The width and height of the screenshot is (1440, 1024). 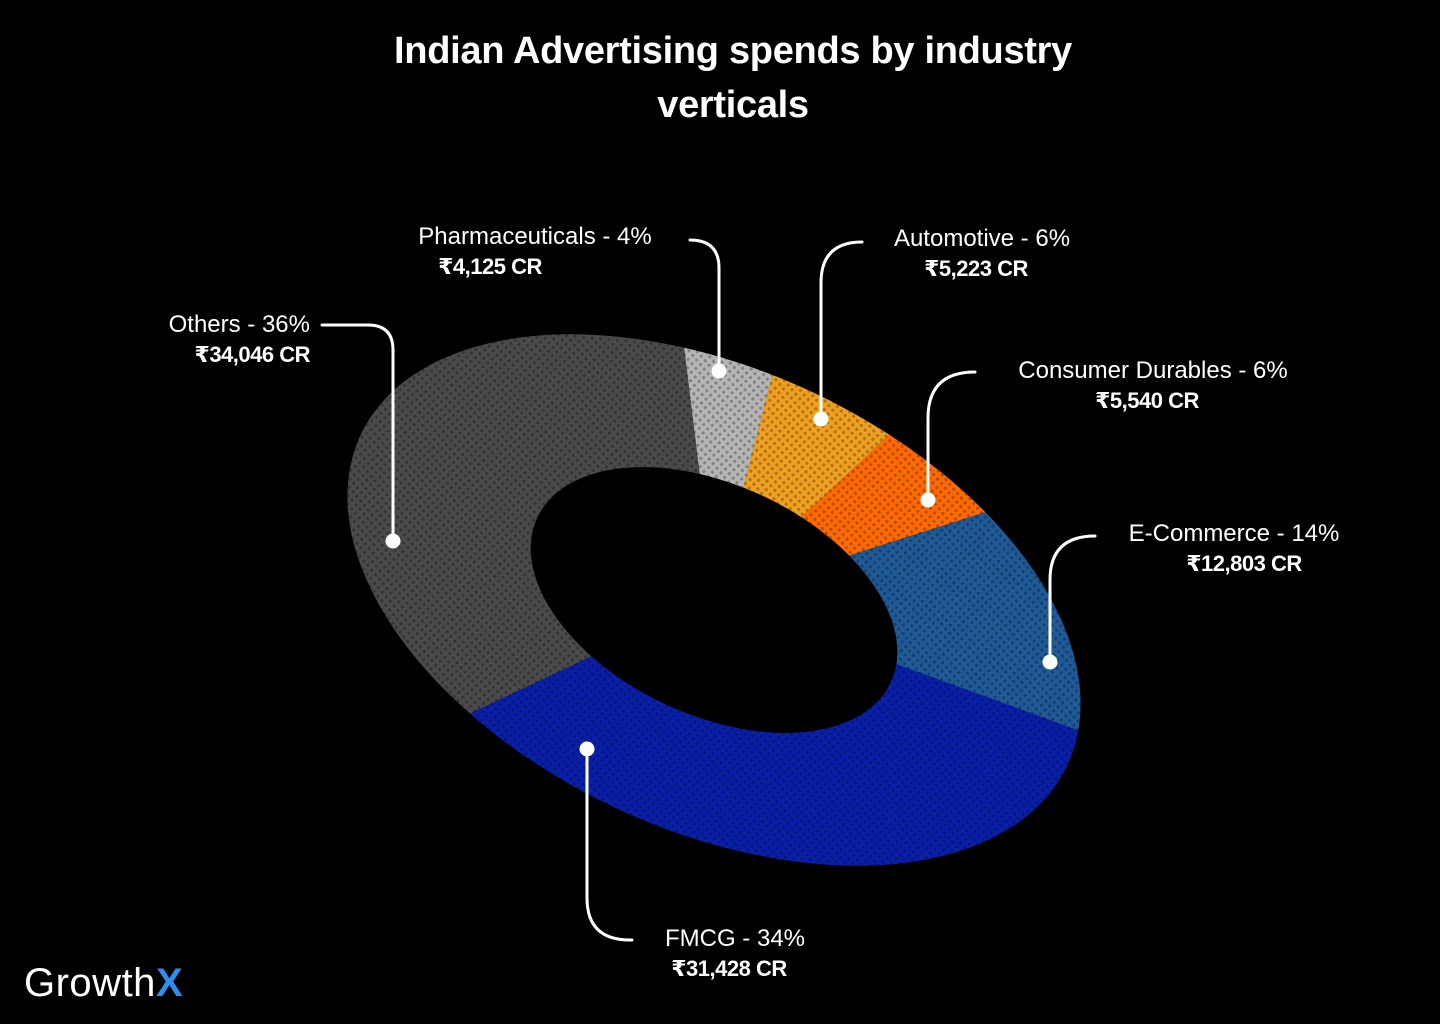 What do you see at coordinates (734, 938) in the screenshot?
I see `label-fmcg-name: FMCG - 34%` at bounding box center [734, 938].